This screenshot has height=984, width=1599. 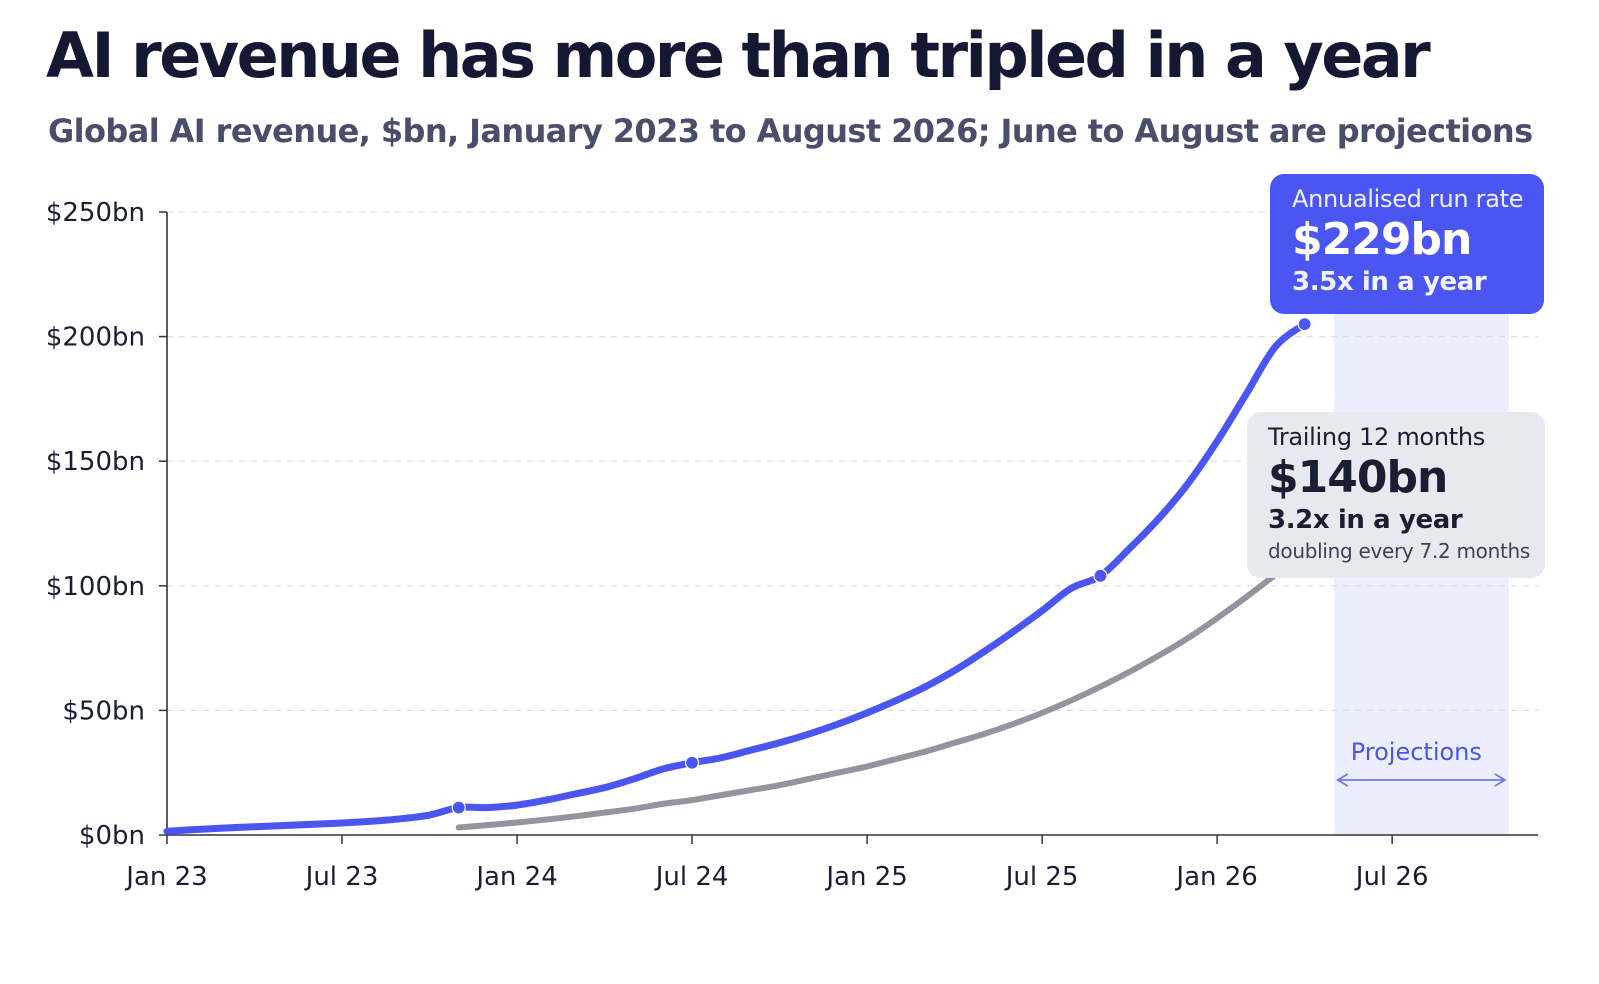 I want to click on run-rate-multiple: 3.5x in a year, so click(x=1389, y=282).